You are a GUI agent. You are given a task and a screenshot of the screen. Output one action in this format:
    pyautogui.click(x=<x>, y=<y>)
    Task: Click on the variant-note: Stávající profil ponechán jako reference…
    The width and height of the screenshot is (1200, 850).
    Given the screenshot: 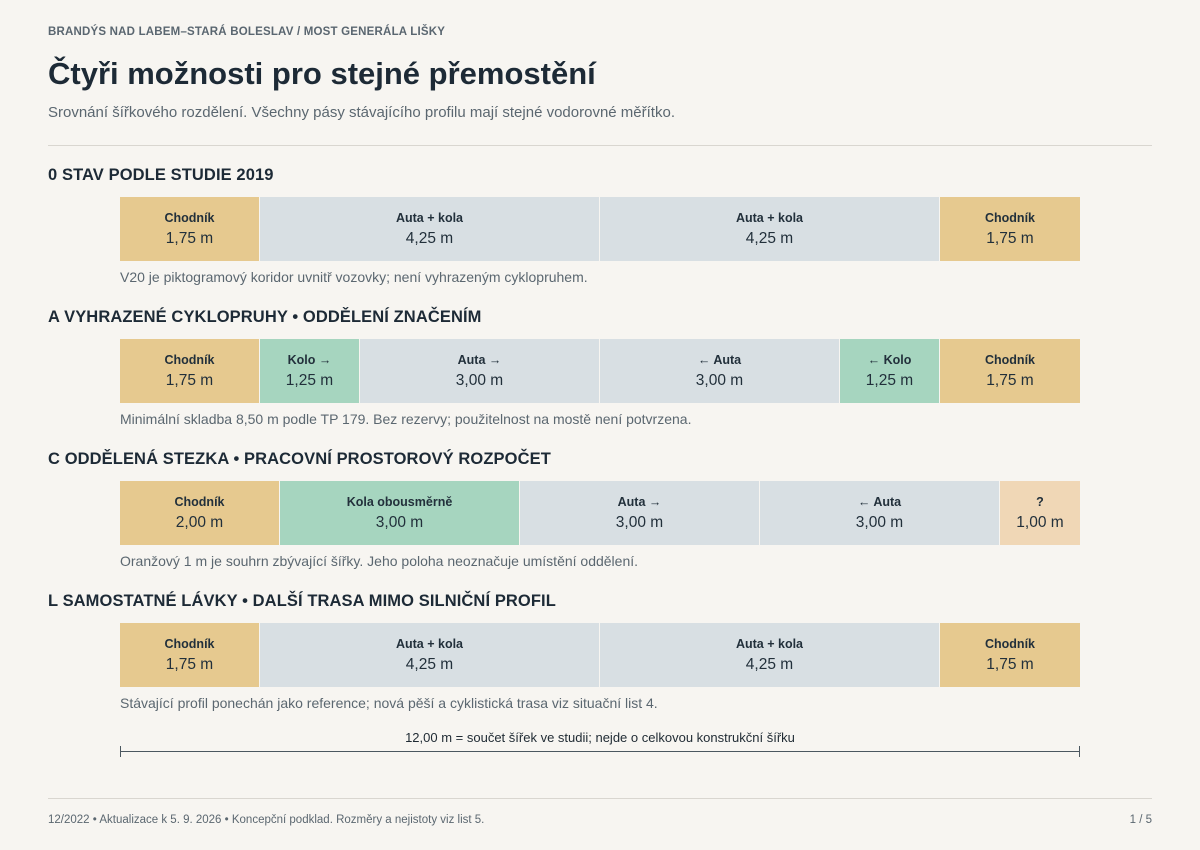 What is the action you would take?
    pyautogui.click(x=389, y=703)
    